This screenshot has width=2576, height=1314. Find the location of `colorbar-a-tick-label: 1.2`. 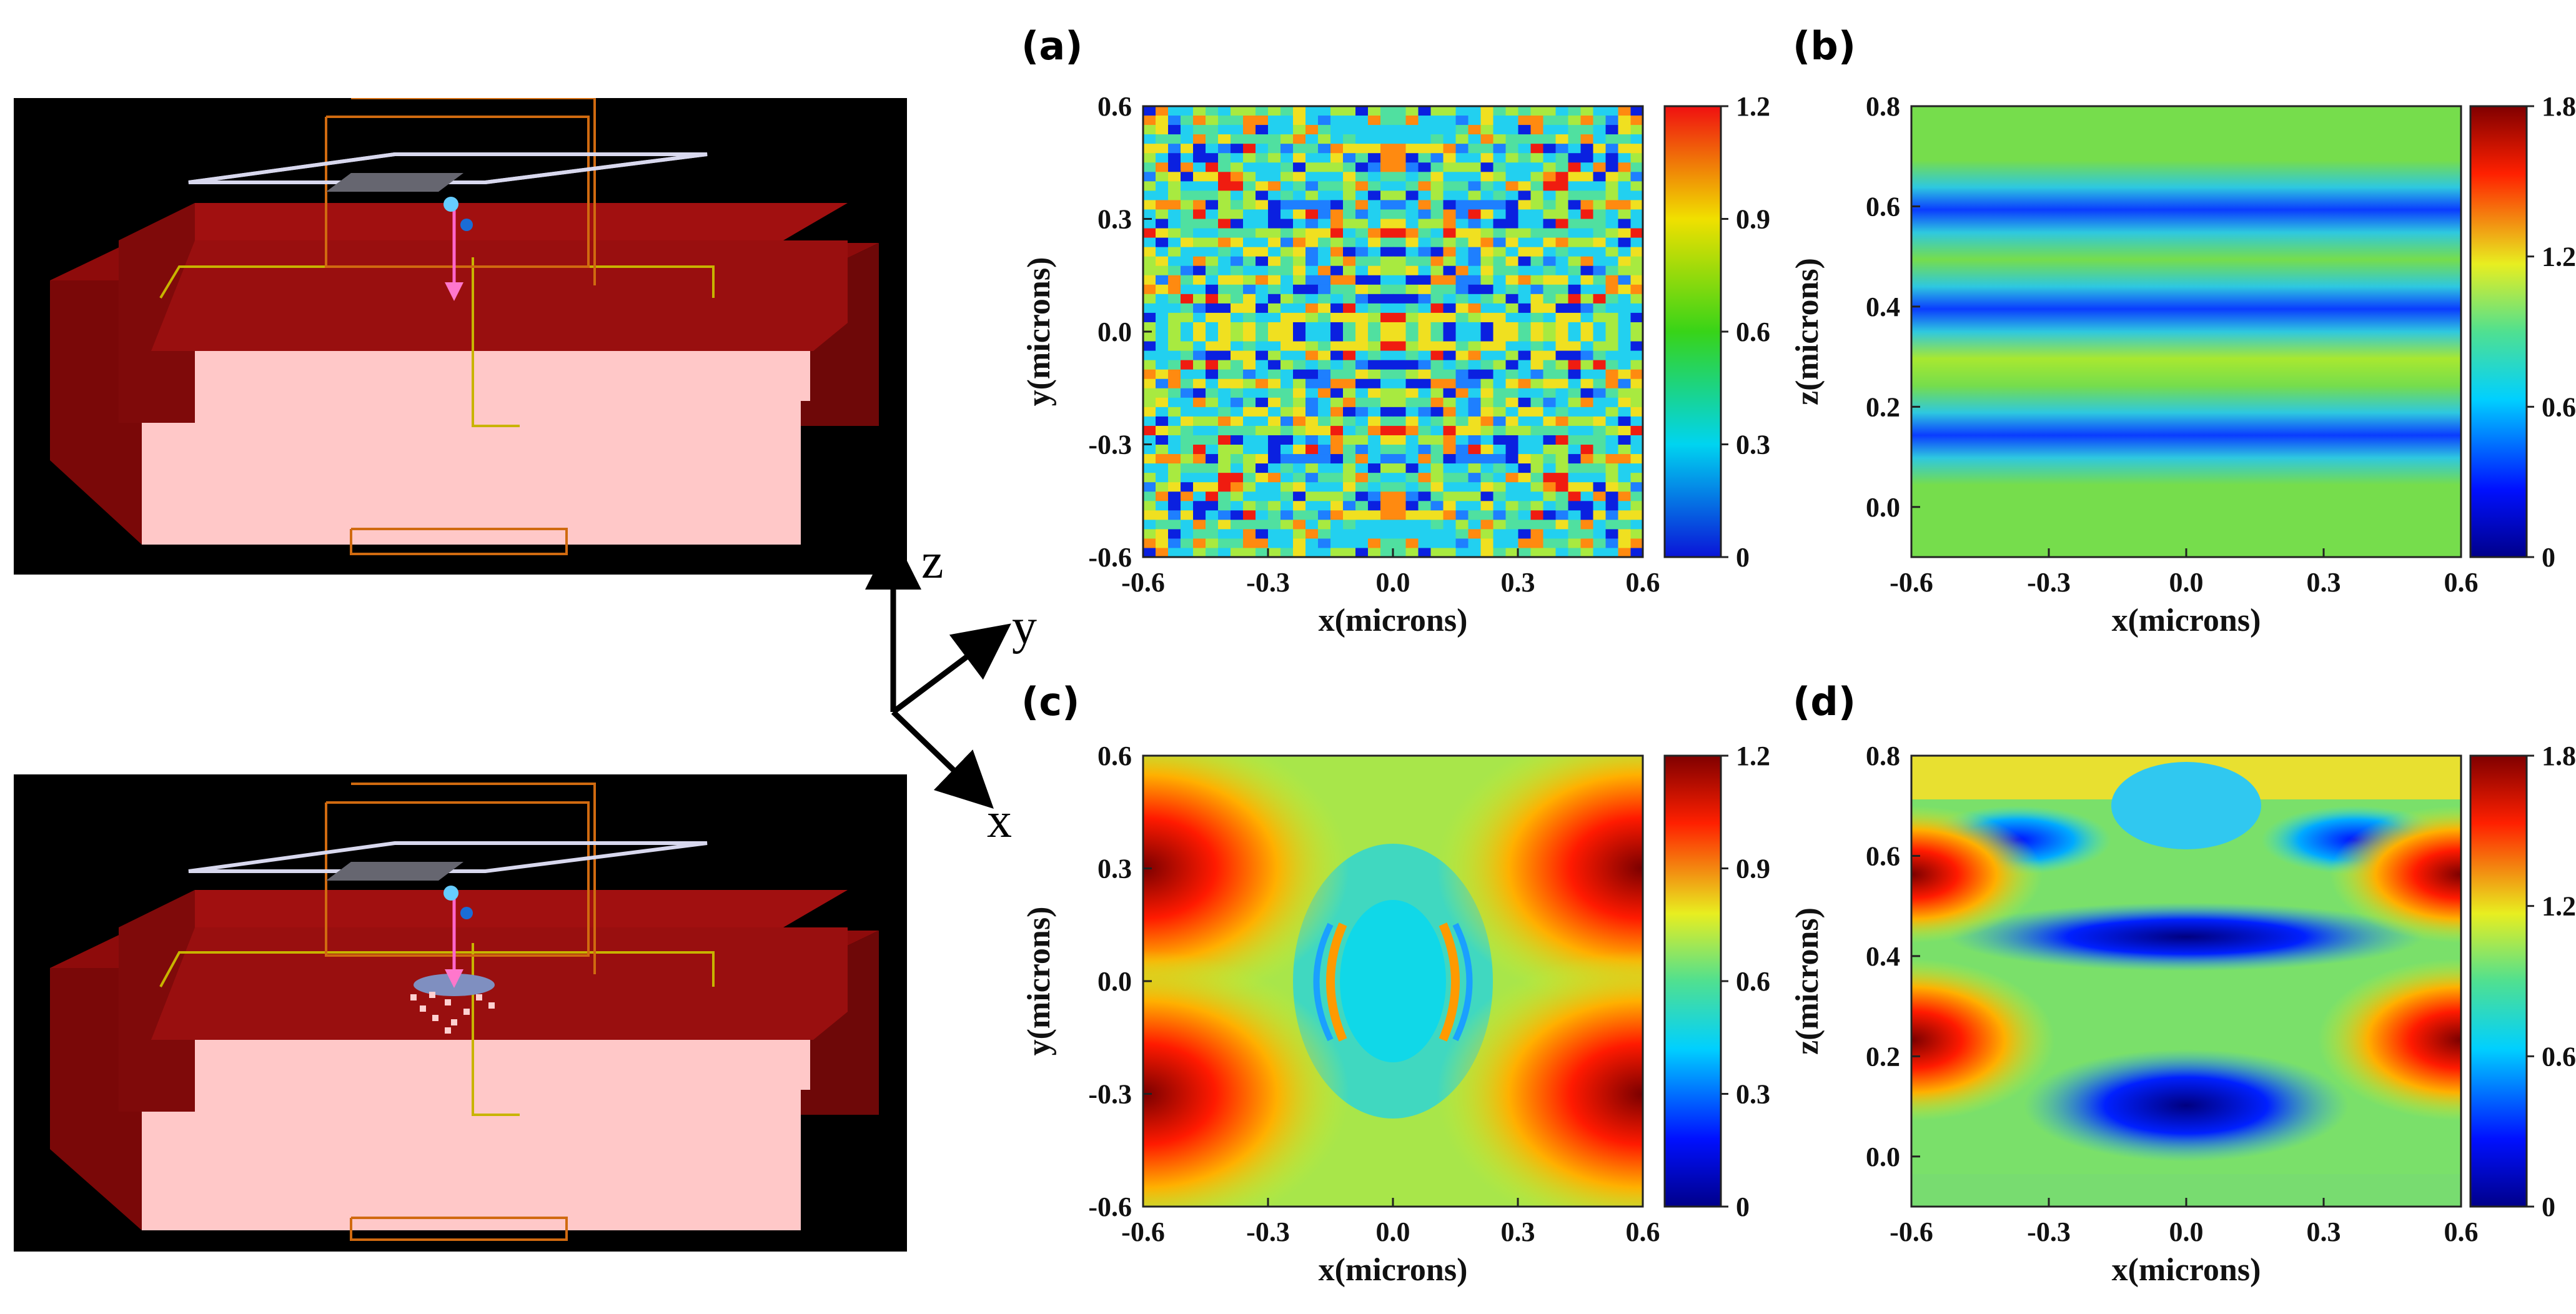

colorbar-a-tick-label: 1.2 is located at coordinates (1753, 106).